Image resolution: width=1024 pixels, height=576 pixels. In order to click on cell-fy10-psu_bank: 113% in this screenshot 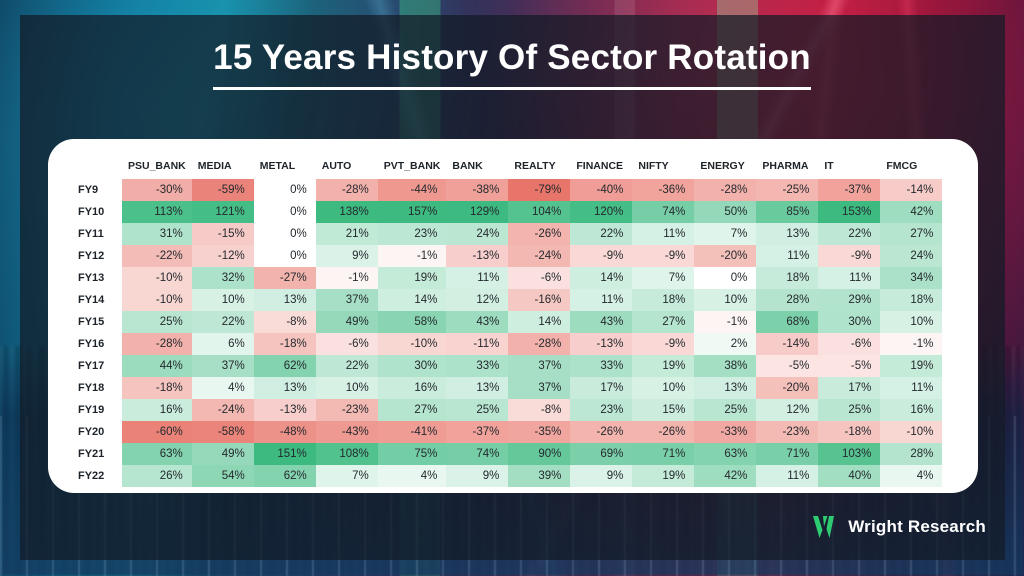, I will do `click(157, 212)`.